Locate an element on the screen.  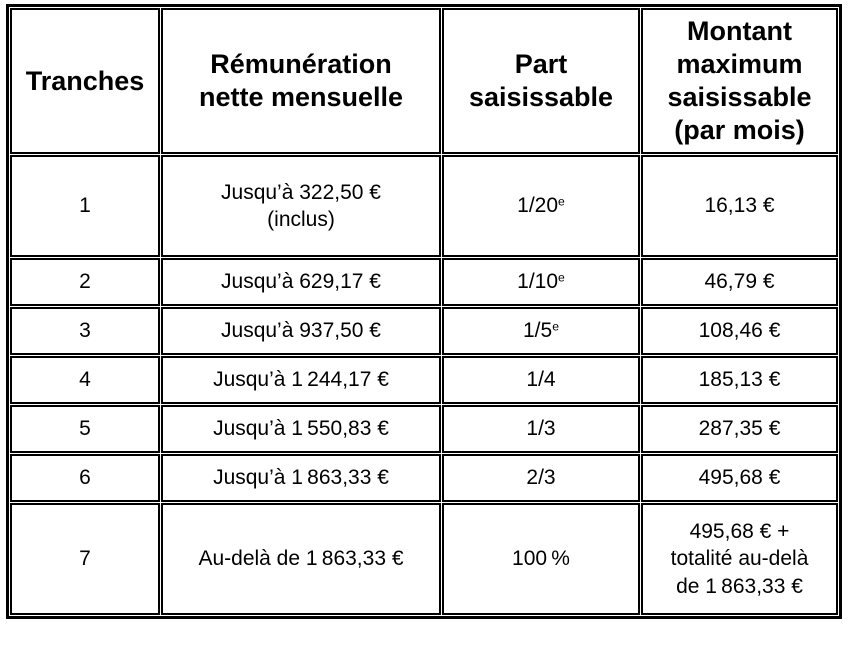
cell-part: 2/3 is located at coordinates (541, 478).